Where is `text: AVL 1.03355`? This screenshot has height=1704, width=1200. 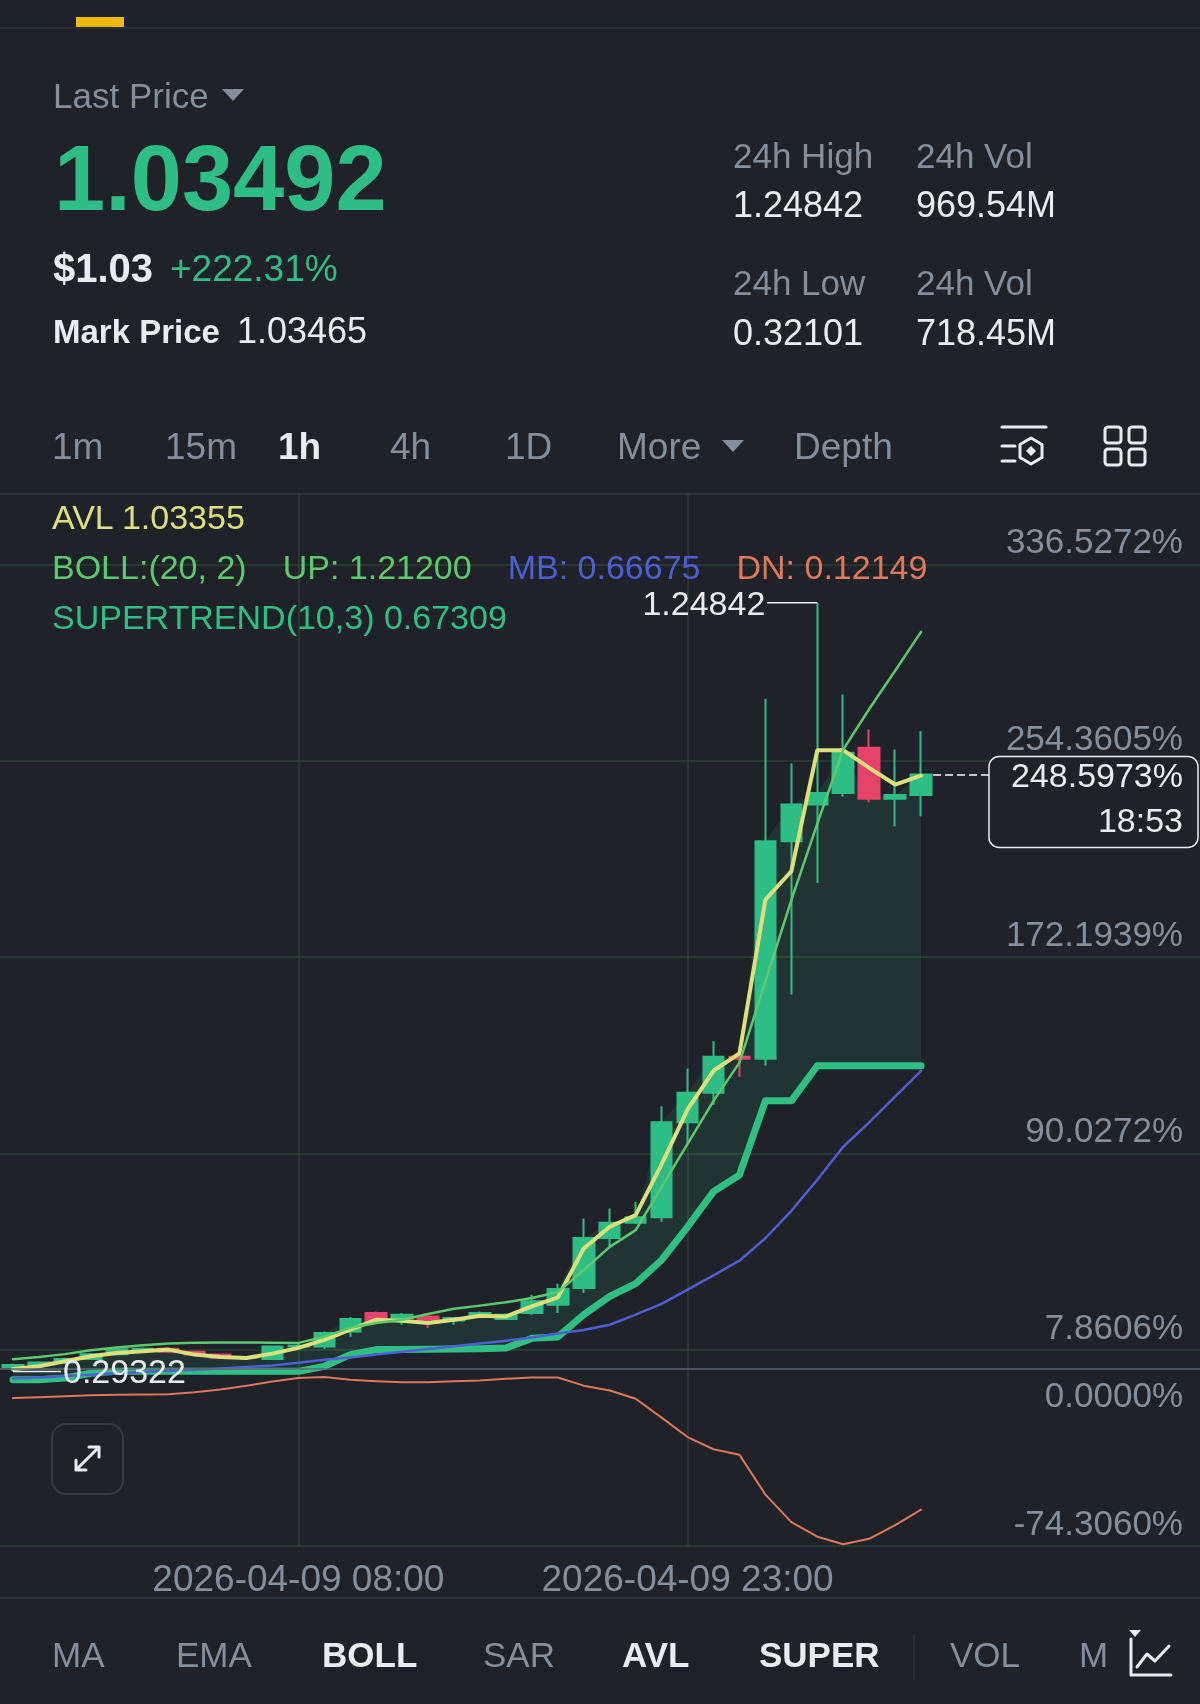 text: AVL 1.03355 is located at coordinates (148, 517).